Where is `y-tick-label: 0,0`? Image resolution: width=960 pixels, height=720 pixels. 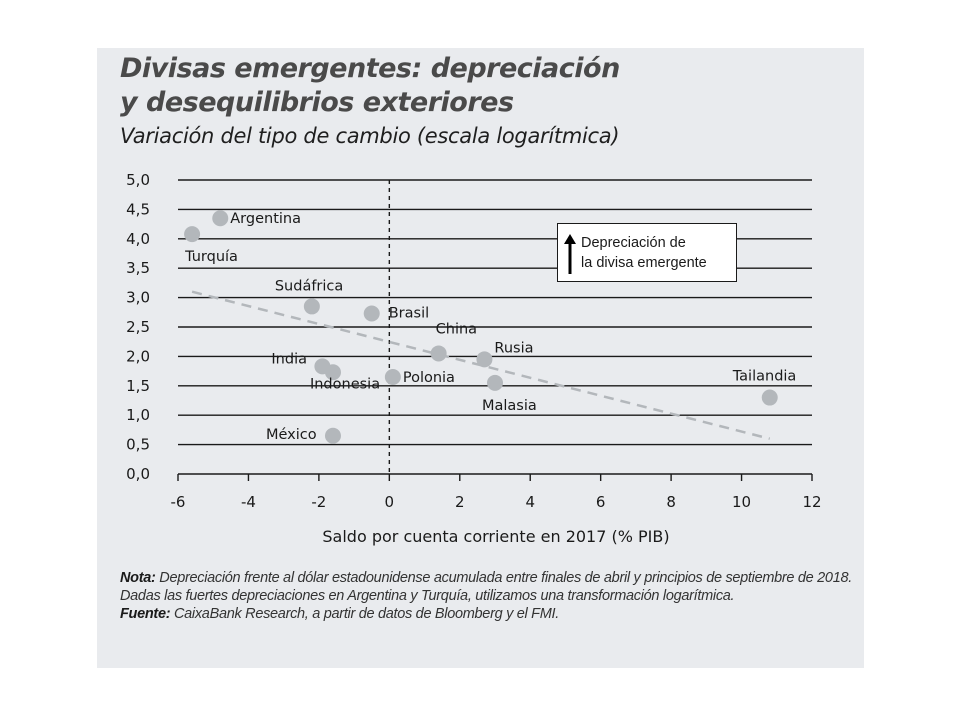
y-tick-label: 0,0 is located at coordinates (138, 474).